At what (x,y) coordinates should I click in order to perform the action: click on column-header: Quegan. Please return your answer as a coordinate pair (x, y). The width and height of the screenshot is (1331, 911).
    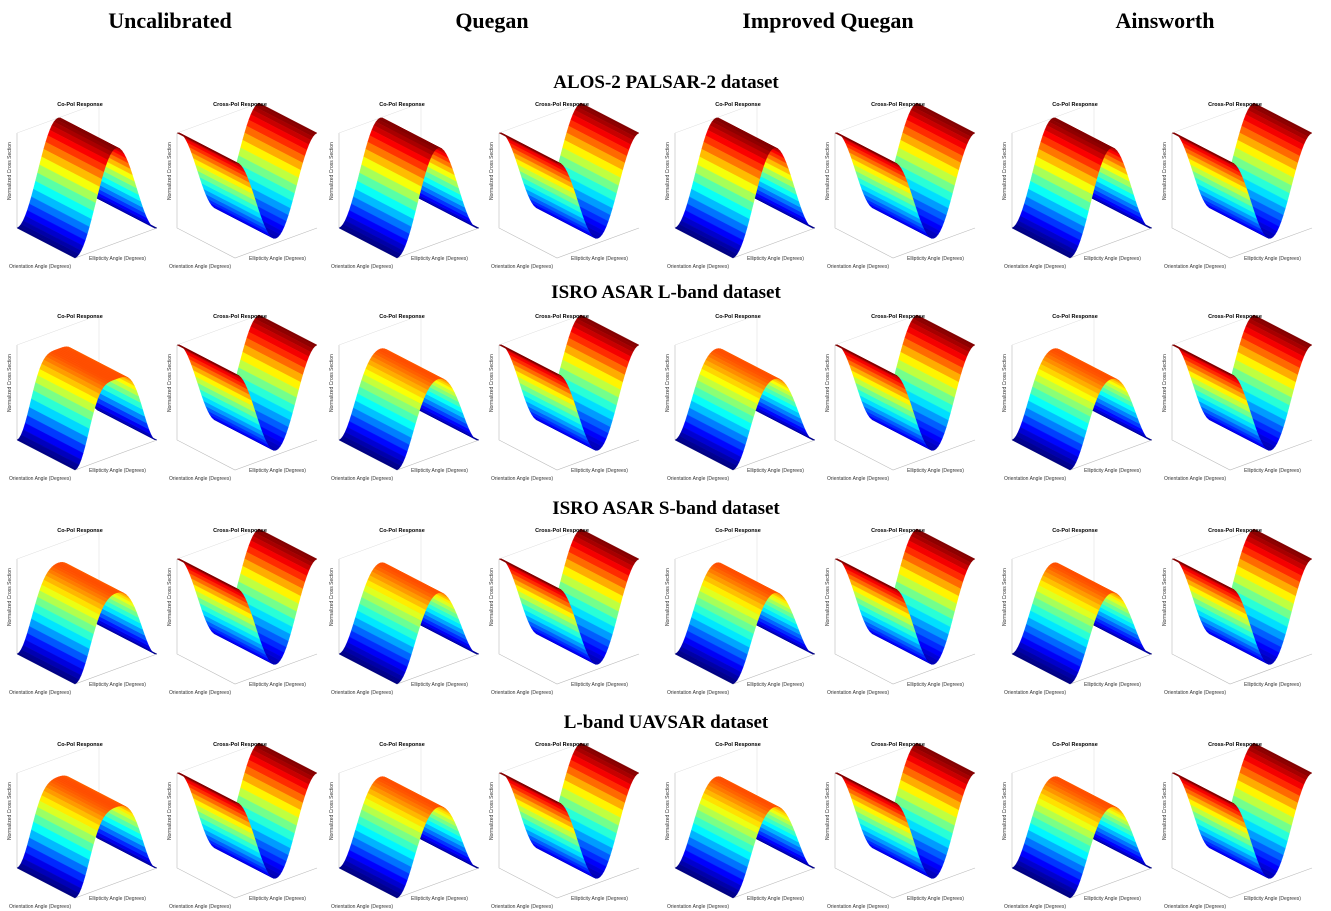
    Looking at the image, I should click on (491, 20).